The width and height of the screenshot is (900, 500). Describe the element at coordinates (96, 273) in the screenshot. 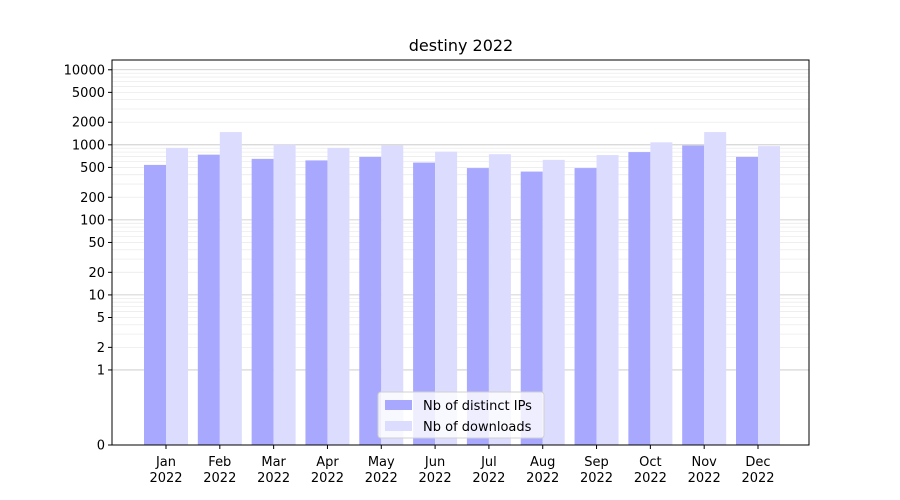

I see `y-tick-label: 20` at that location.